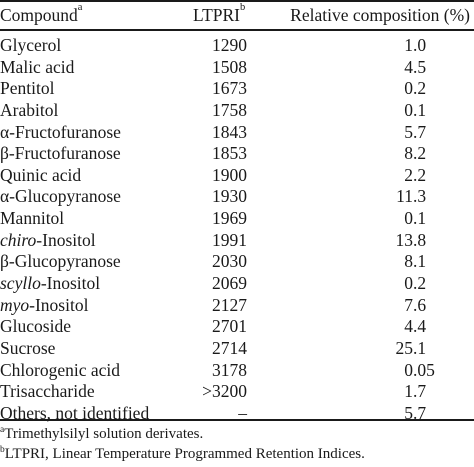  Describe the element at coordinates (229, 88) in the screenshot. I see `ltpri-value: 1673` at that location.